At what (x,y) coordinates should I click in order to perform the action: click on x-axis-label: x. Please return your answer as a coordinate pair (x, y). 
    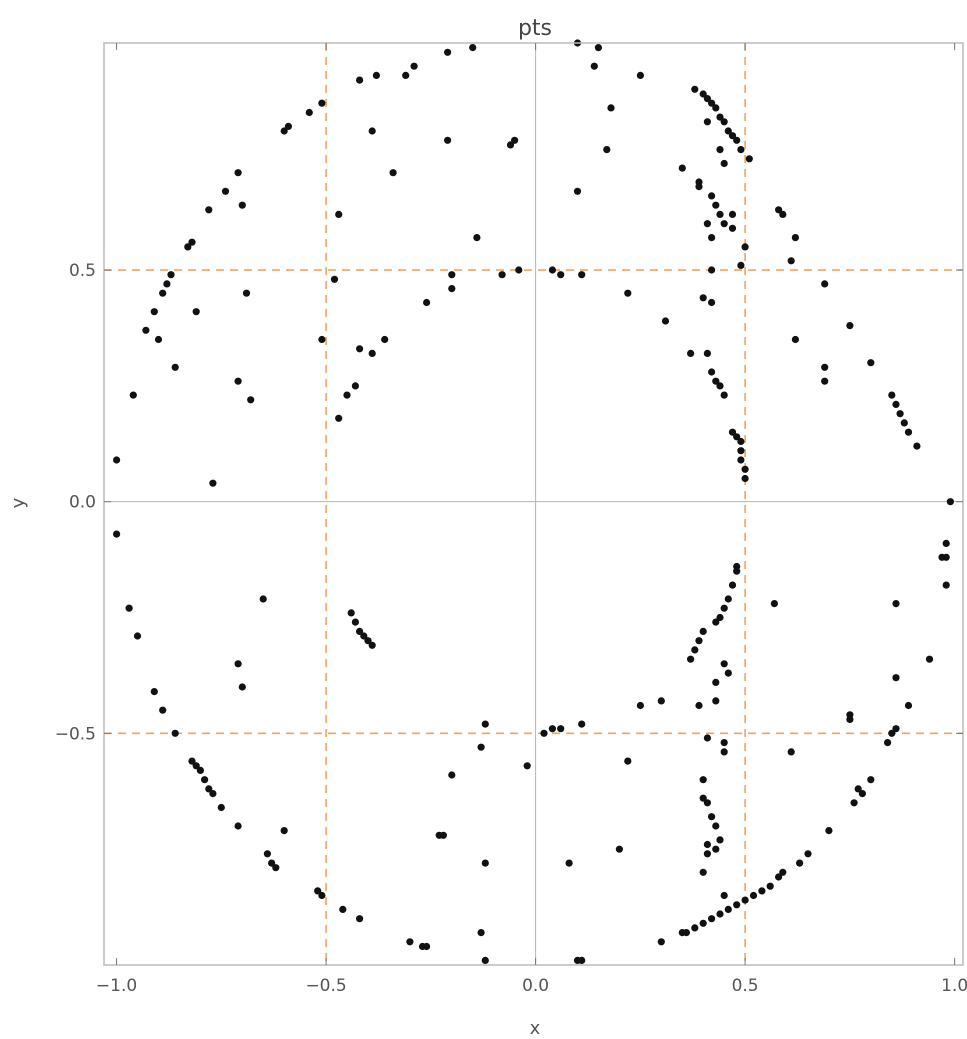
    Looking at the image, I should click on (535, 1028).